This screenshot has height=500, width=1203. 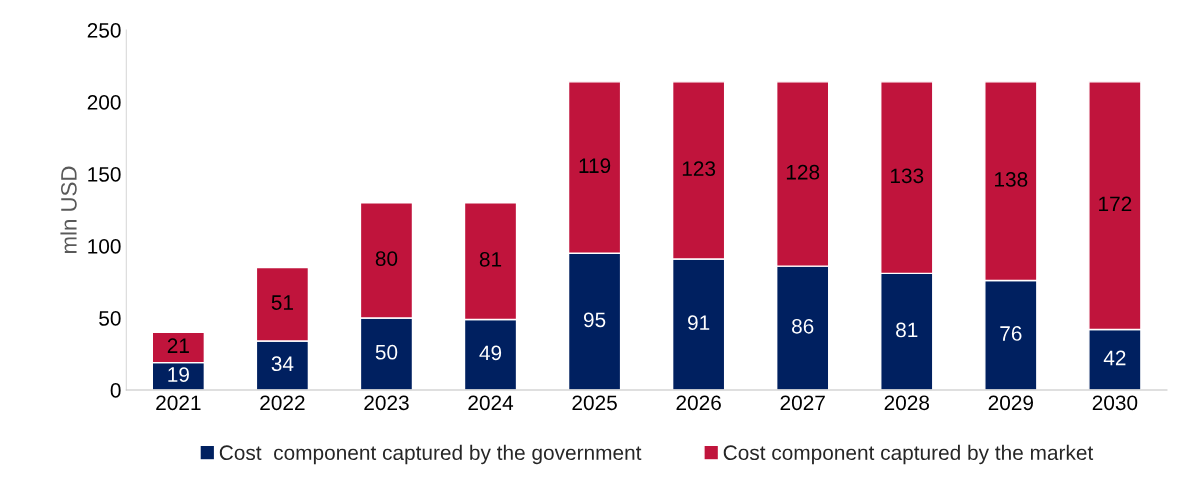 What do you see at coordinates (104, 30) in the screenshot?
I see `y-tick-label: 250` at bounding box center [104, 30].